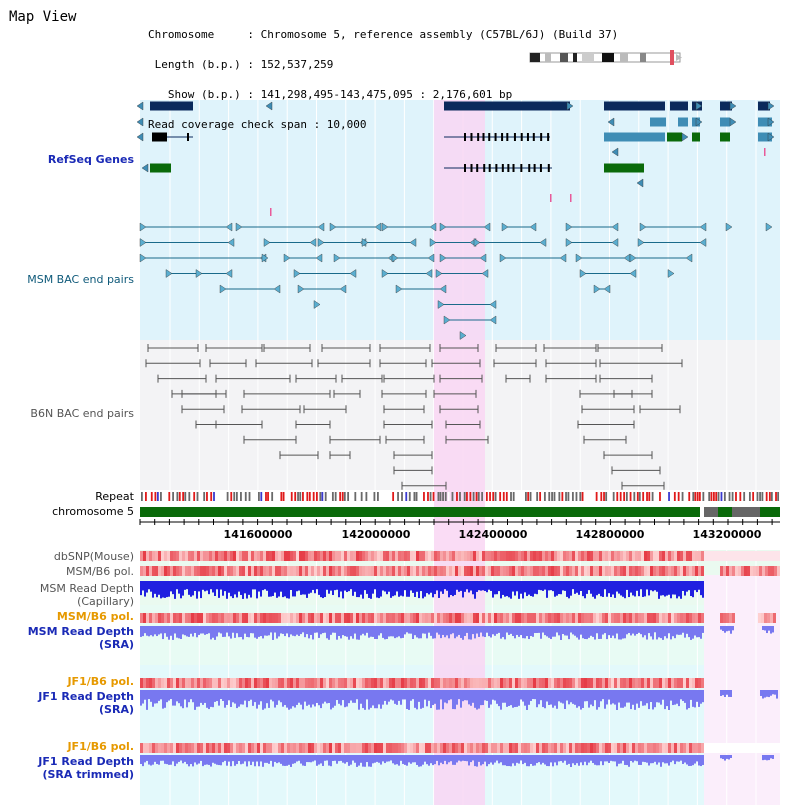 The image size is (800, 805). Describe the element at coordinates (460, 512) in the screenshot. I see `chromosome-bar` at that location.